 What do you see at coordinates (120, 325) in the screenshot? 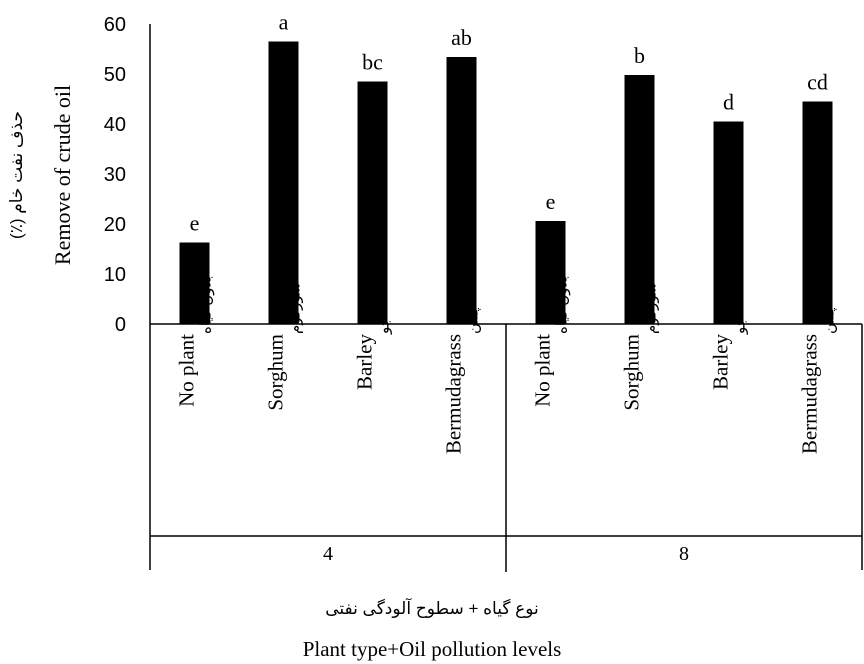
I see `y-tick-label: 0` at bounding box center [120, 325].